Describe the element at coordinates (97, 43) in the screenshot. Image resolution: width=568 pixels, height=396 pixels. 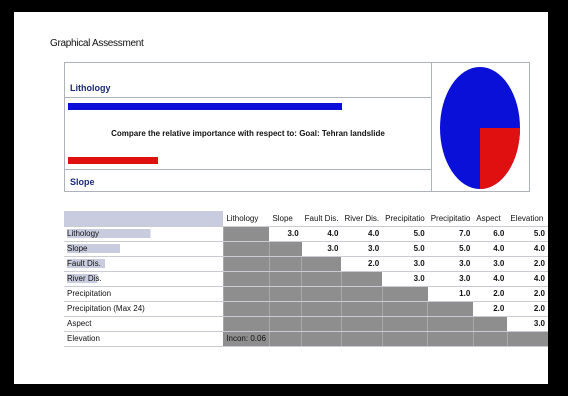
I see `panel-title: Graphical Assessment` at that location.